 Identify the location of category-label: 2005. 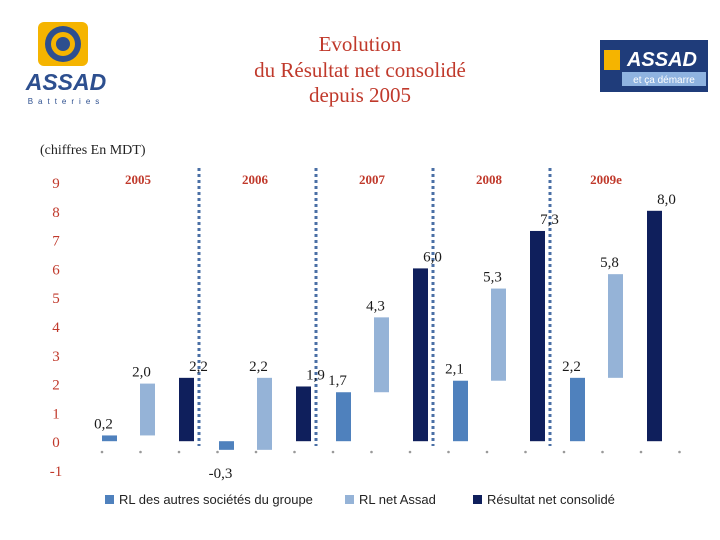
(138, 179).